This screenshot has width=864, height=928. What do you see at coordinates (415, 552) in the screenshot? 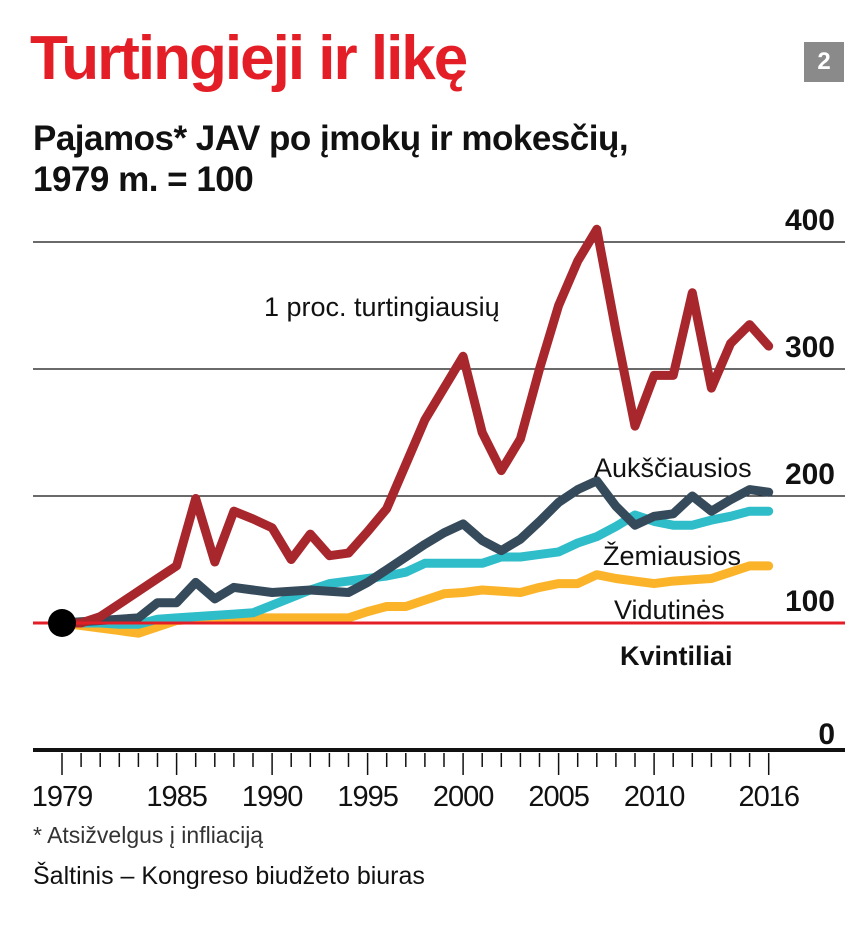
I see `series-line-highest` at bounding box center [415, 552].